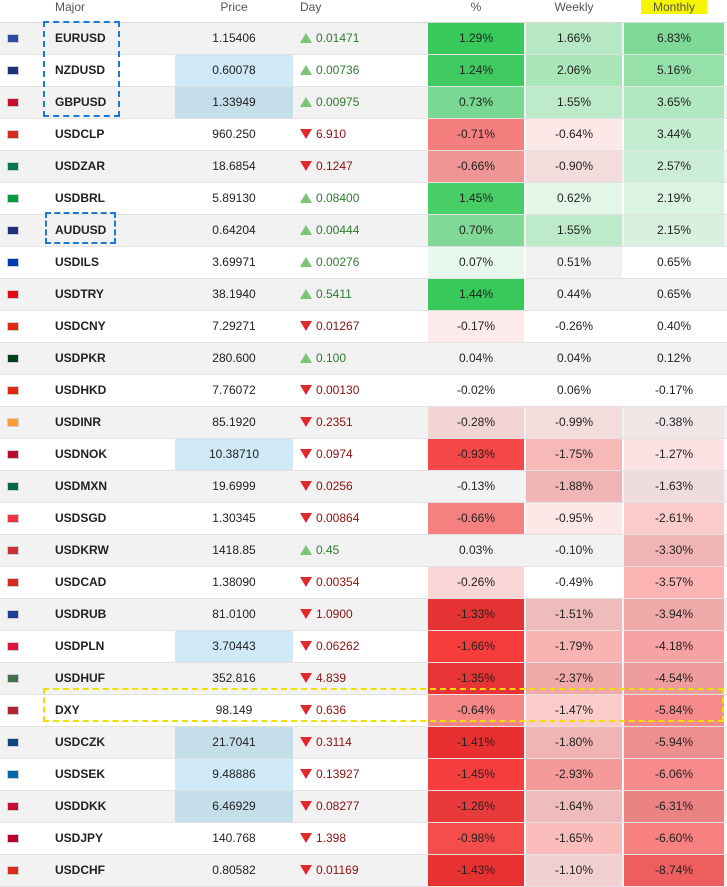 Image resolution: width=727 pixels, height=887 pixels. Describe the element at coordinates (77, 262) in the screenshot. I see `symbol-link: USDILS` at that location.